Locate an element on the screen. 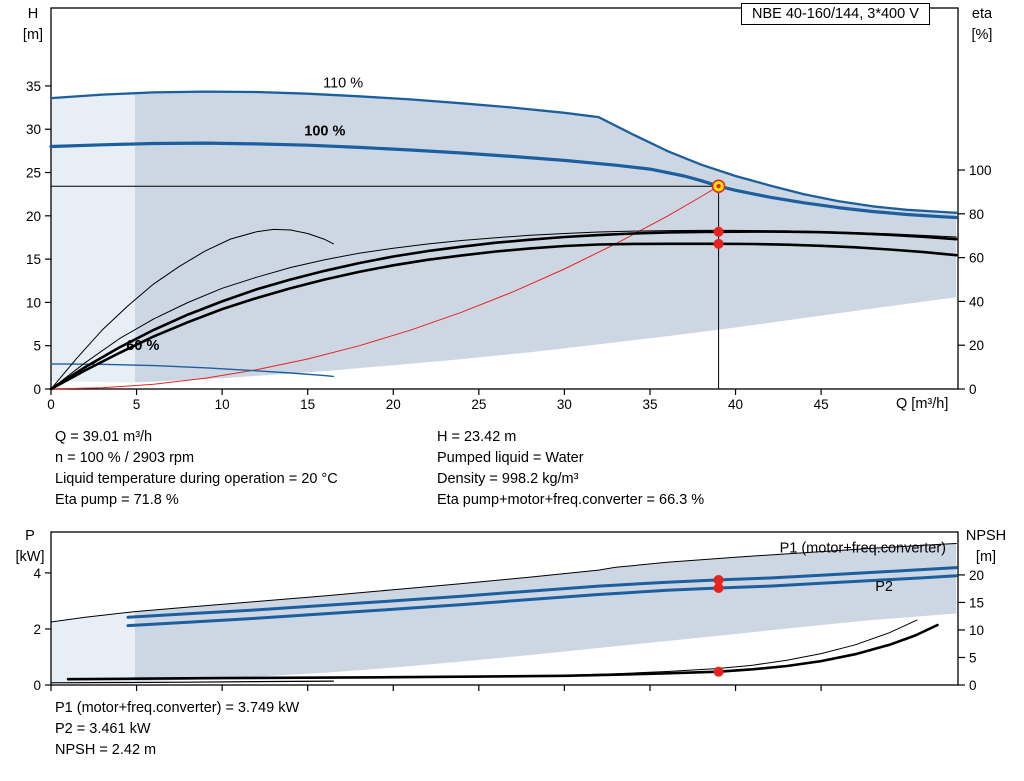 The height and width of the screenshot is (781, 1024). p1-point is located at coordinates (718, 579).